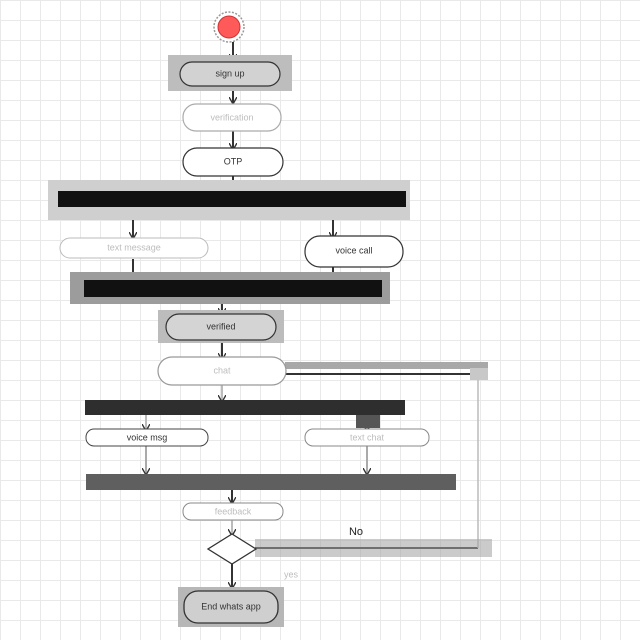  I want to click on end-app-label: End whats app, so click(231, 606).